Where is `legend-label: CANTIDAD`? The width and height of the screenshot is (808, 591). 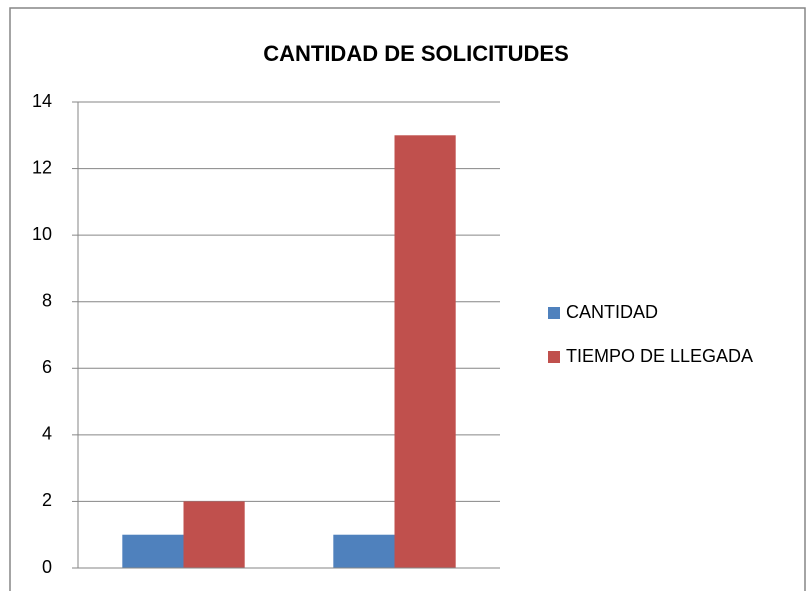
legend-label: CANTIDAD is located at coordinates (612, 312).